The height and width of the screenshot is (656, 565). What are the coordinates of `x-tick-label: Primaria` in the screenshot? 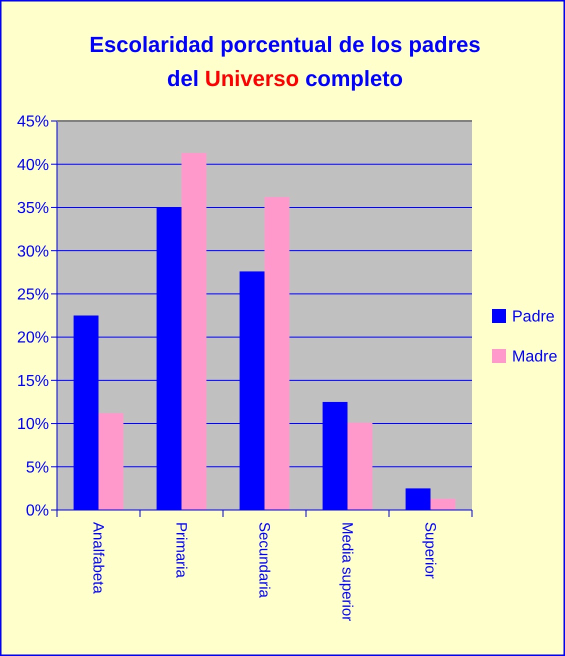 It's located at (181, 550).